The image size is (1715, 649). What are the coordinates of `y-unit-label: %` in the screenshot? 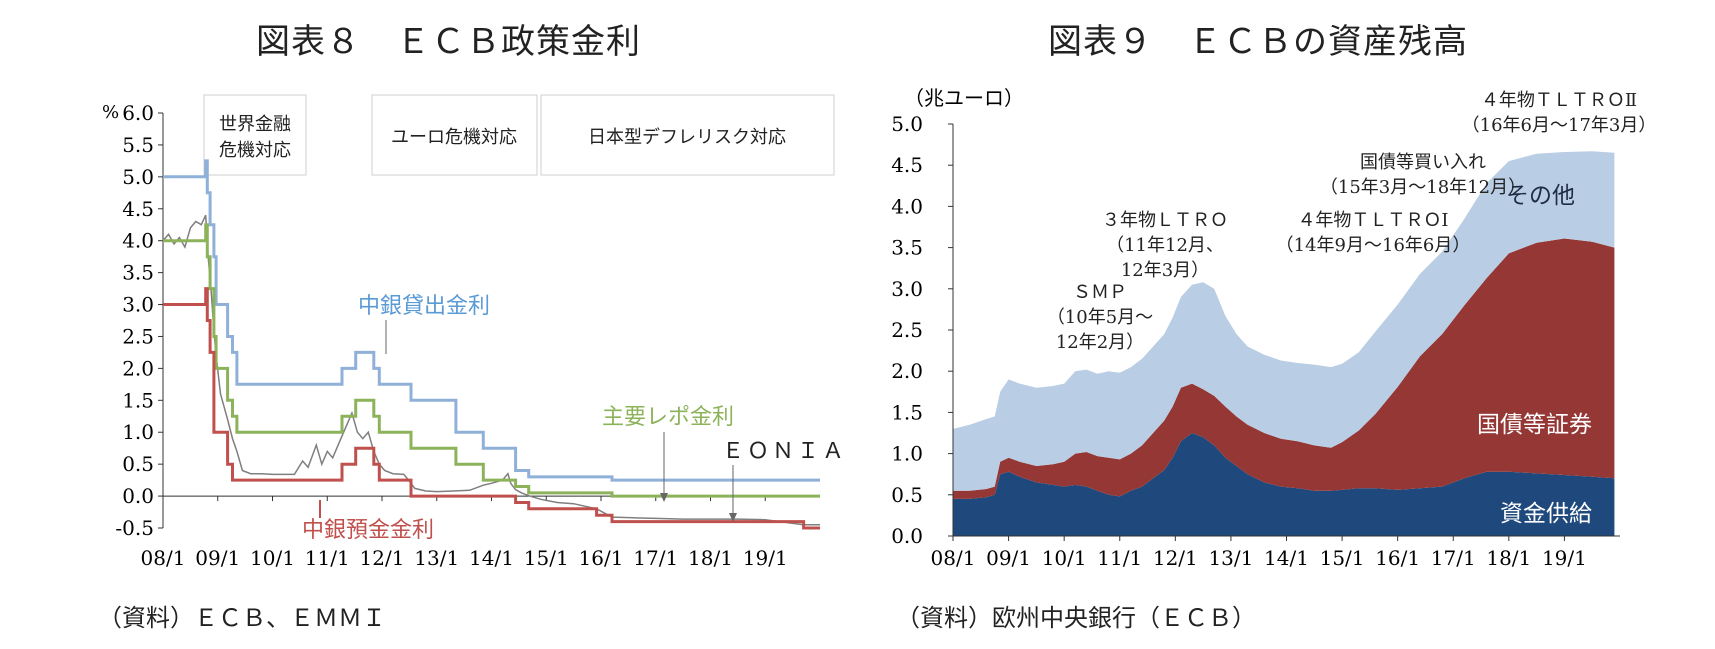 It's located at (110, 112).